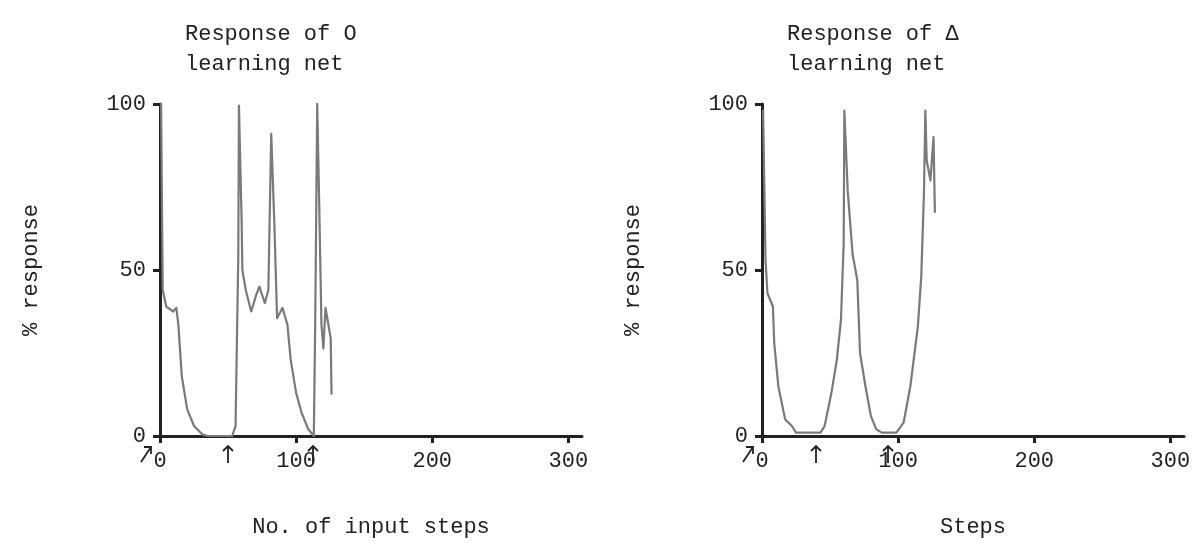  Describe the element at coordinates (277, 49) in the screenshot. I see `chart-title: Response of O learning net` at that location.